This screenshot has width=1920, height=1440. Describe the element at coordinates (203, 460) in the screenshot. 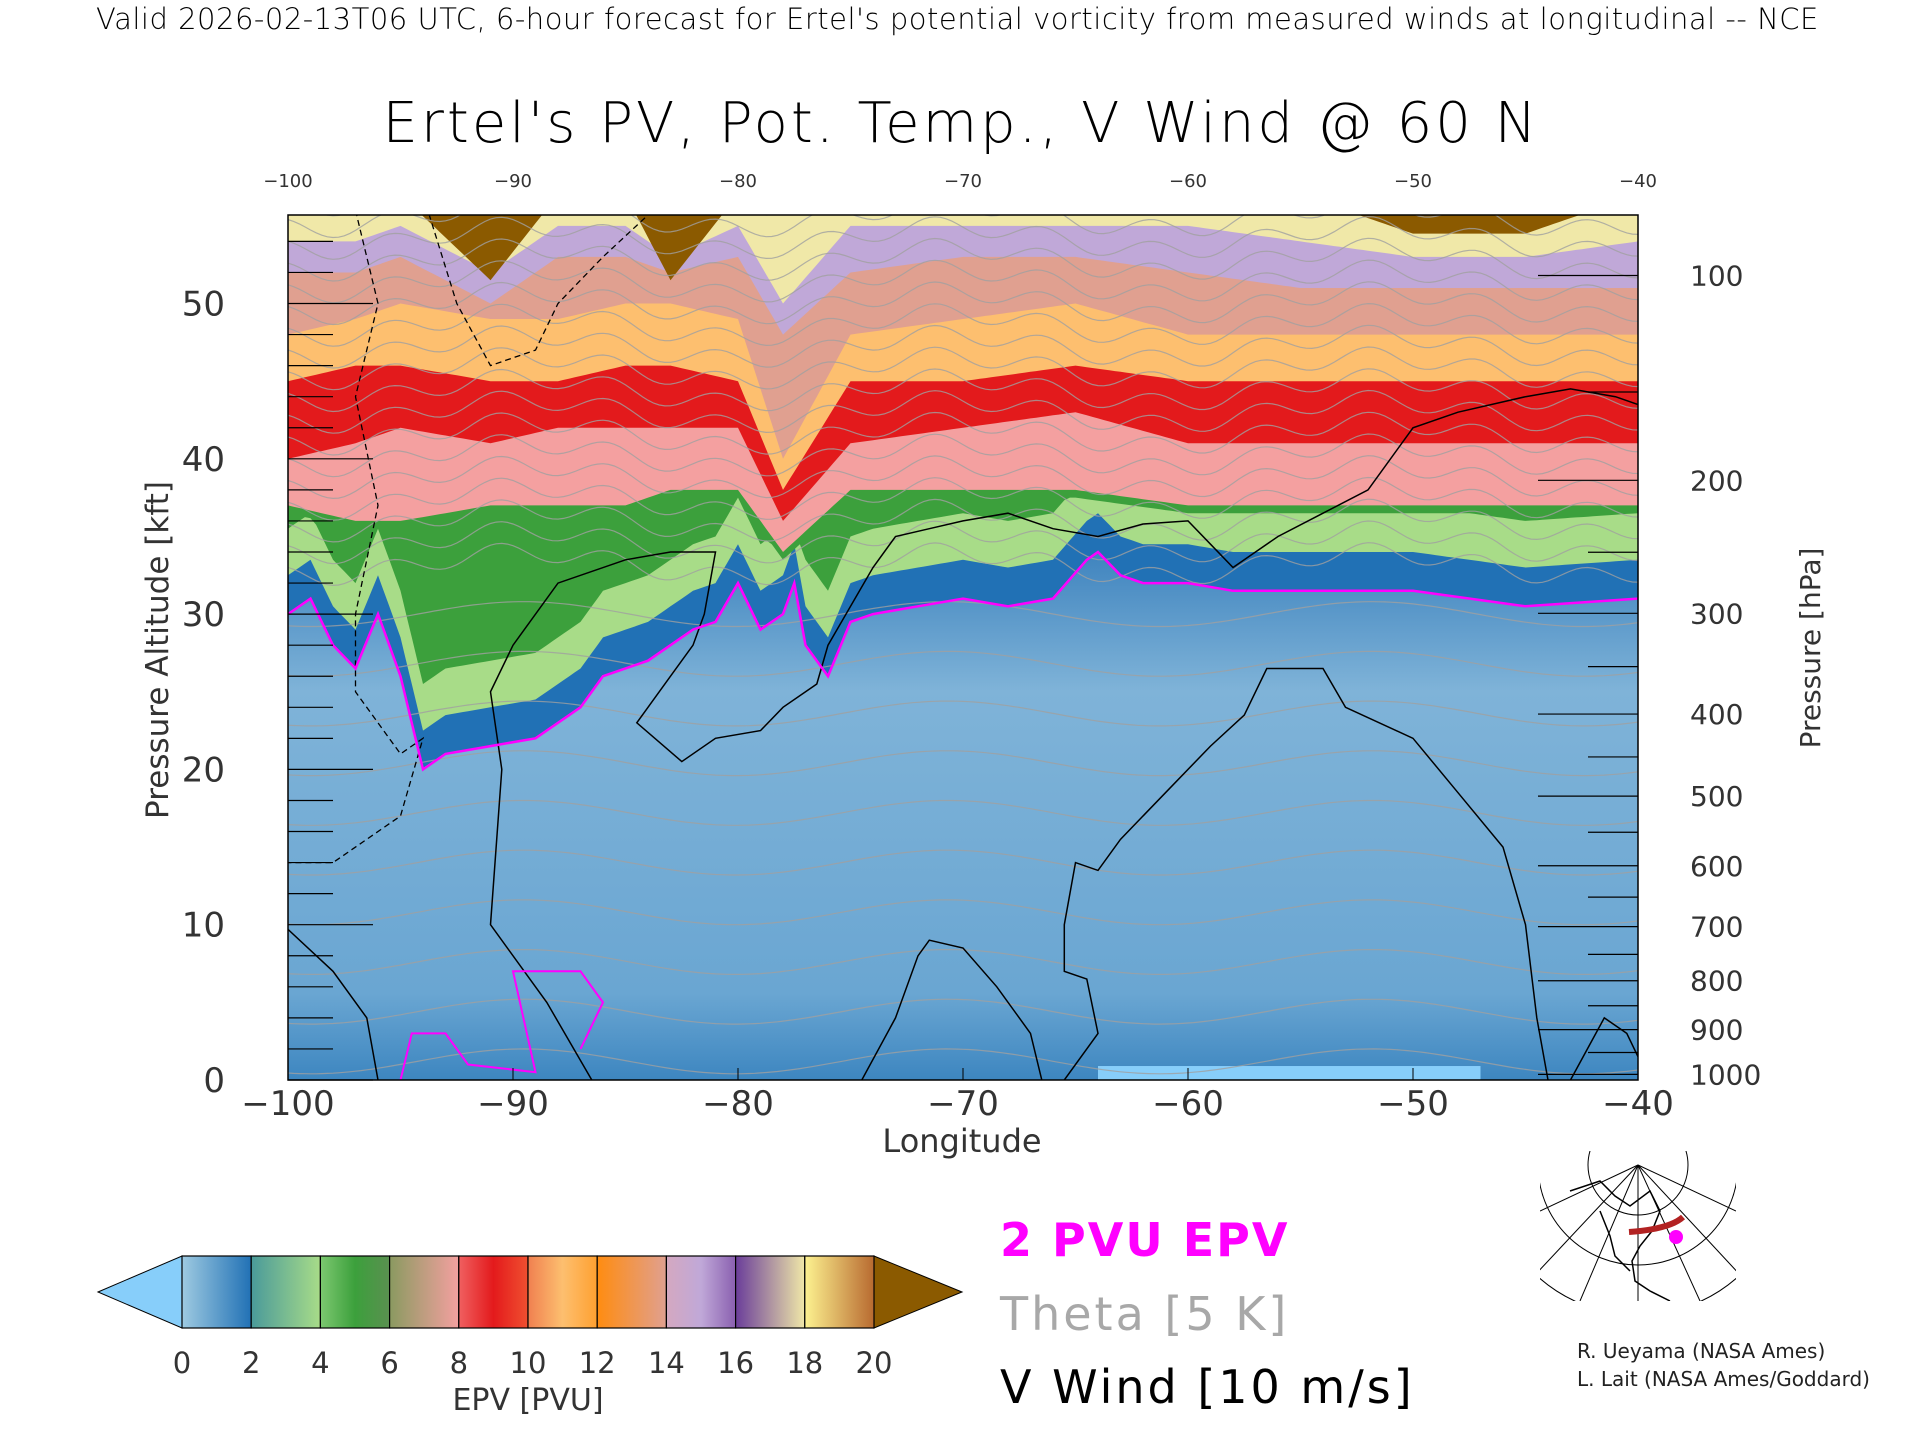

I see `y-tick-label: 40` at that location.